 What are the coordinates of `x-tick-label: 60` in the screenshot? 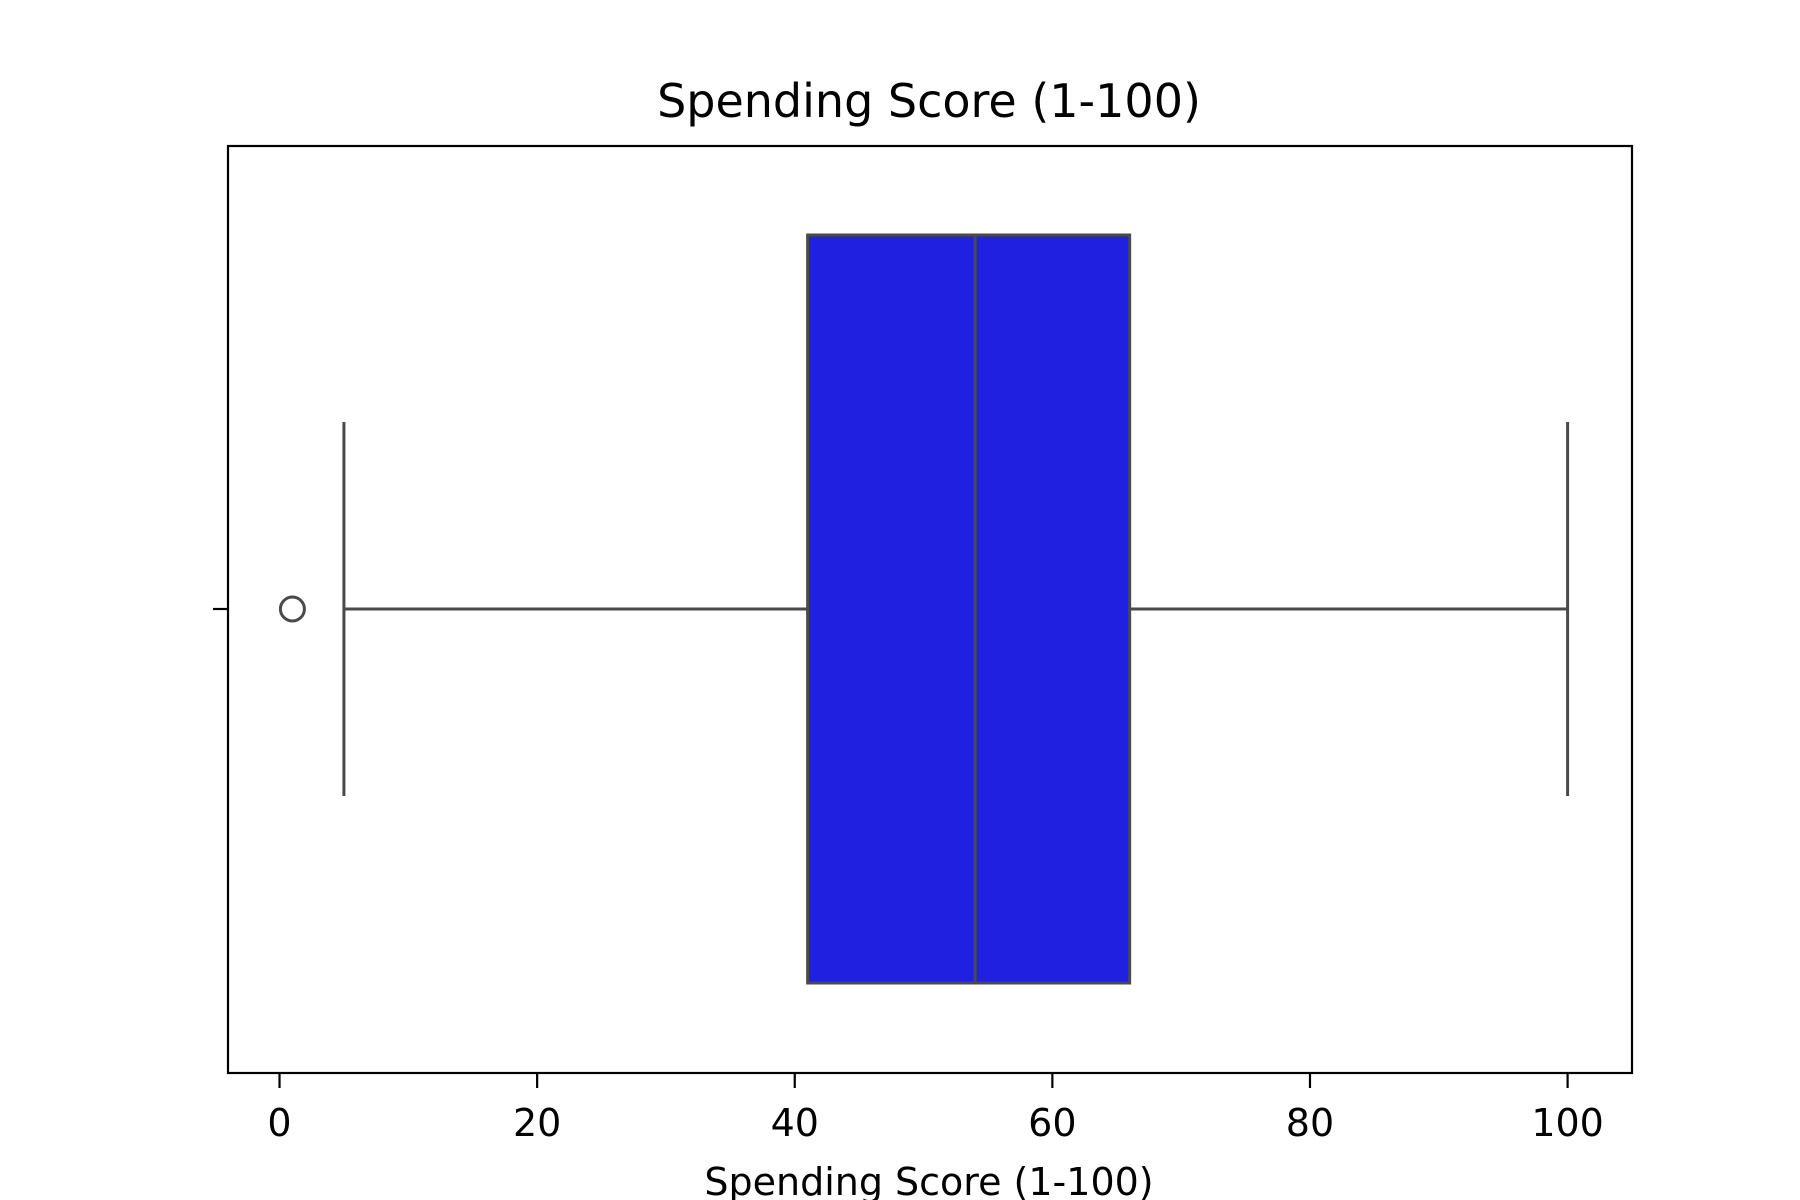 It's located at (1052, 1123).